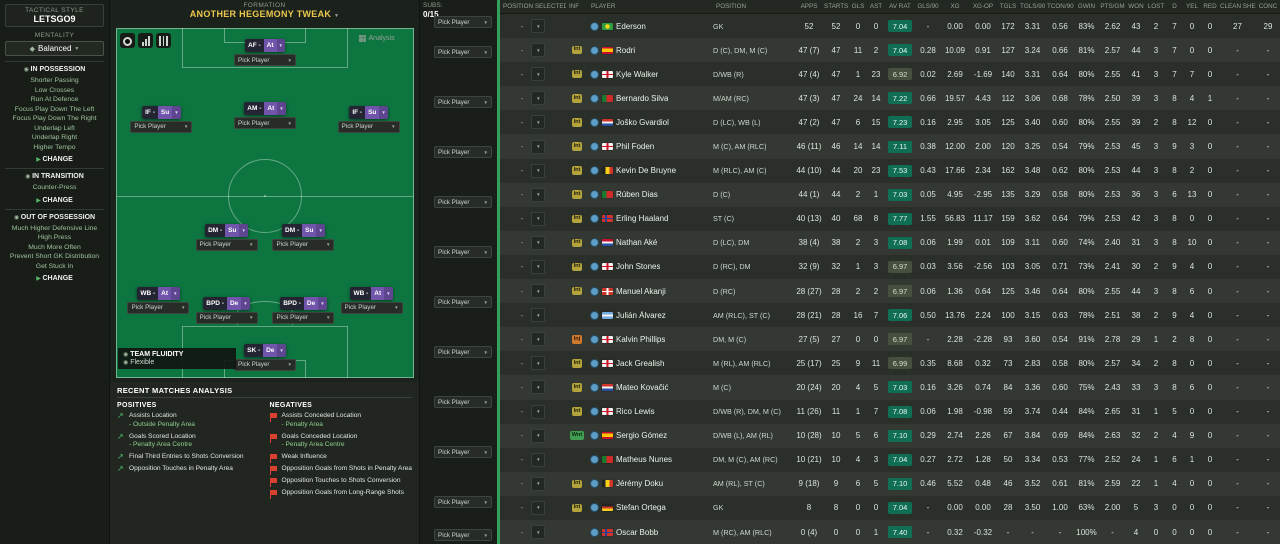 The width and height of the screenshot is (1280, 544). Describe the element at coordinates (534, 6) in the screenshot. I see `column-header: POSITION SELECTED` at that location.